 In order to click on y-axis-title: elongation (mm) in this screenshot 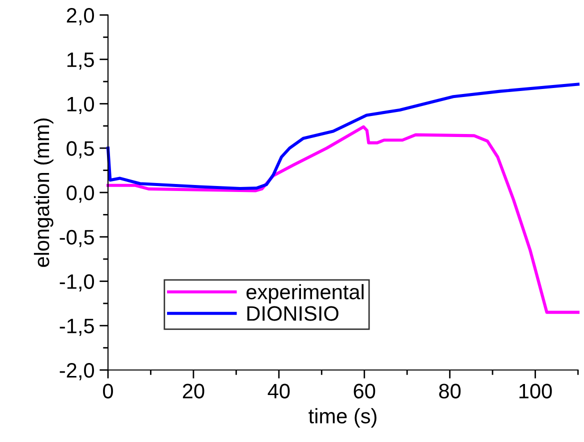, I will do `click(44, 192)`.